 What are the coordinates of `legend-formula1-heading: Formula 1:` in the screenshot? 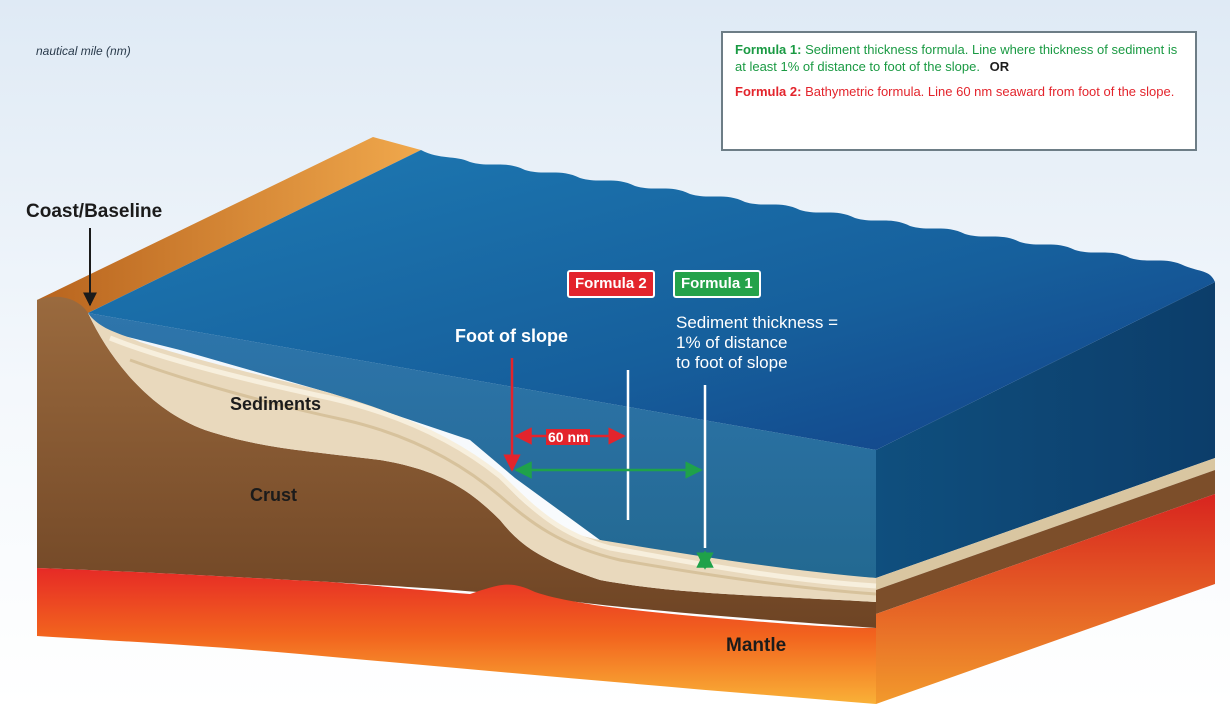 It's located at (768, 49).